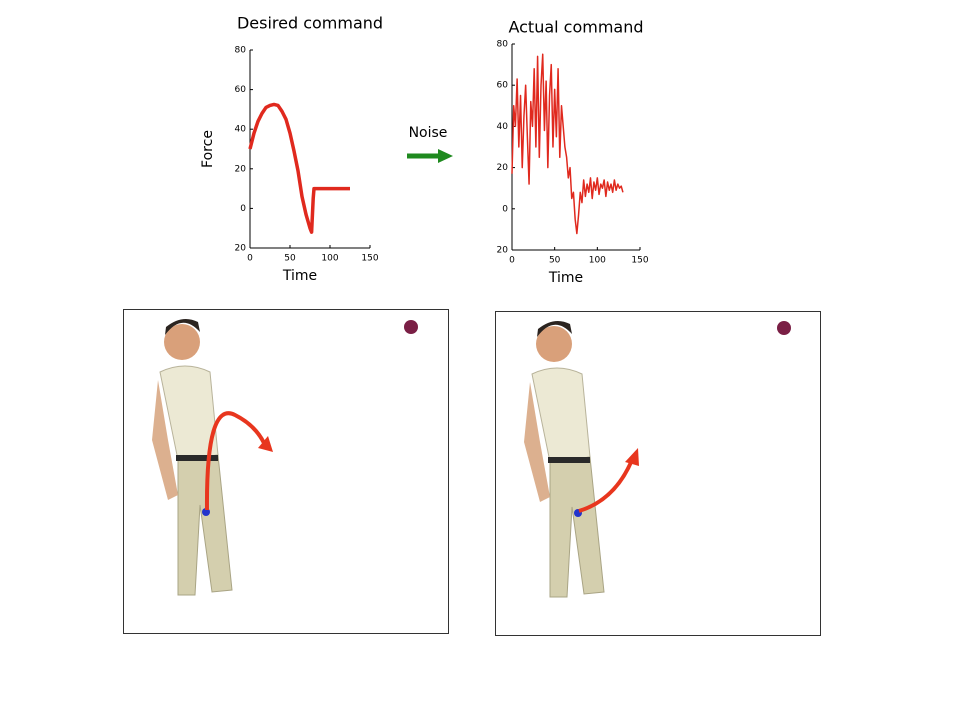  I want to click on noise-label: Noise, so click(428, 133).